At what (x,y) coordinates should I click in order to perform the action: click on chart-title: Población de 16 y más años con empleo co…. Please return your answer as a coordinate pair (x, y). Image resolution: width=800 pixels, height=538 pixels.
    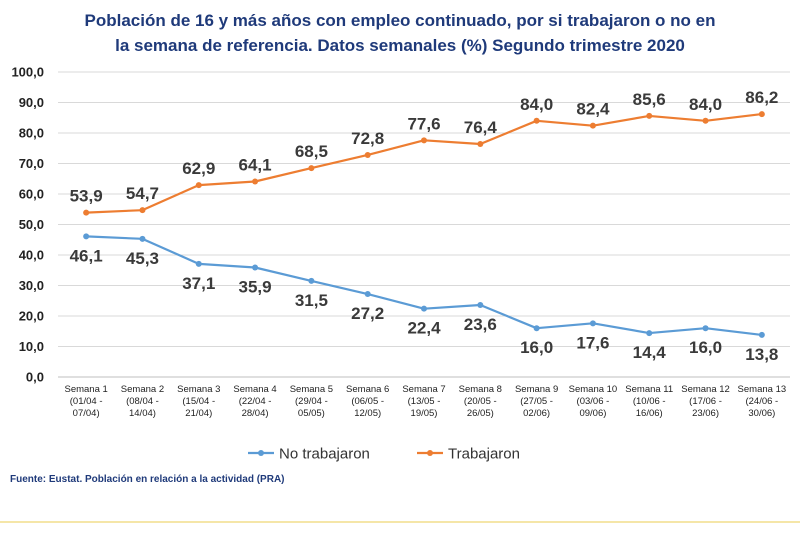
    Looking at the image, I should click on (400, 33).